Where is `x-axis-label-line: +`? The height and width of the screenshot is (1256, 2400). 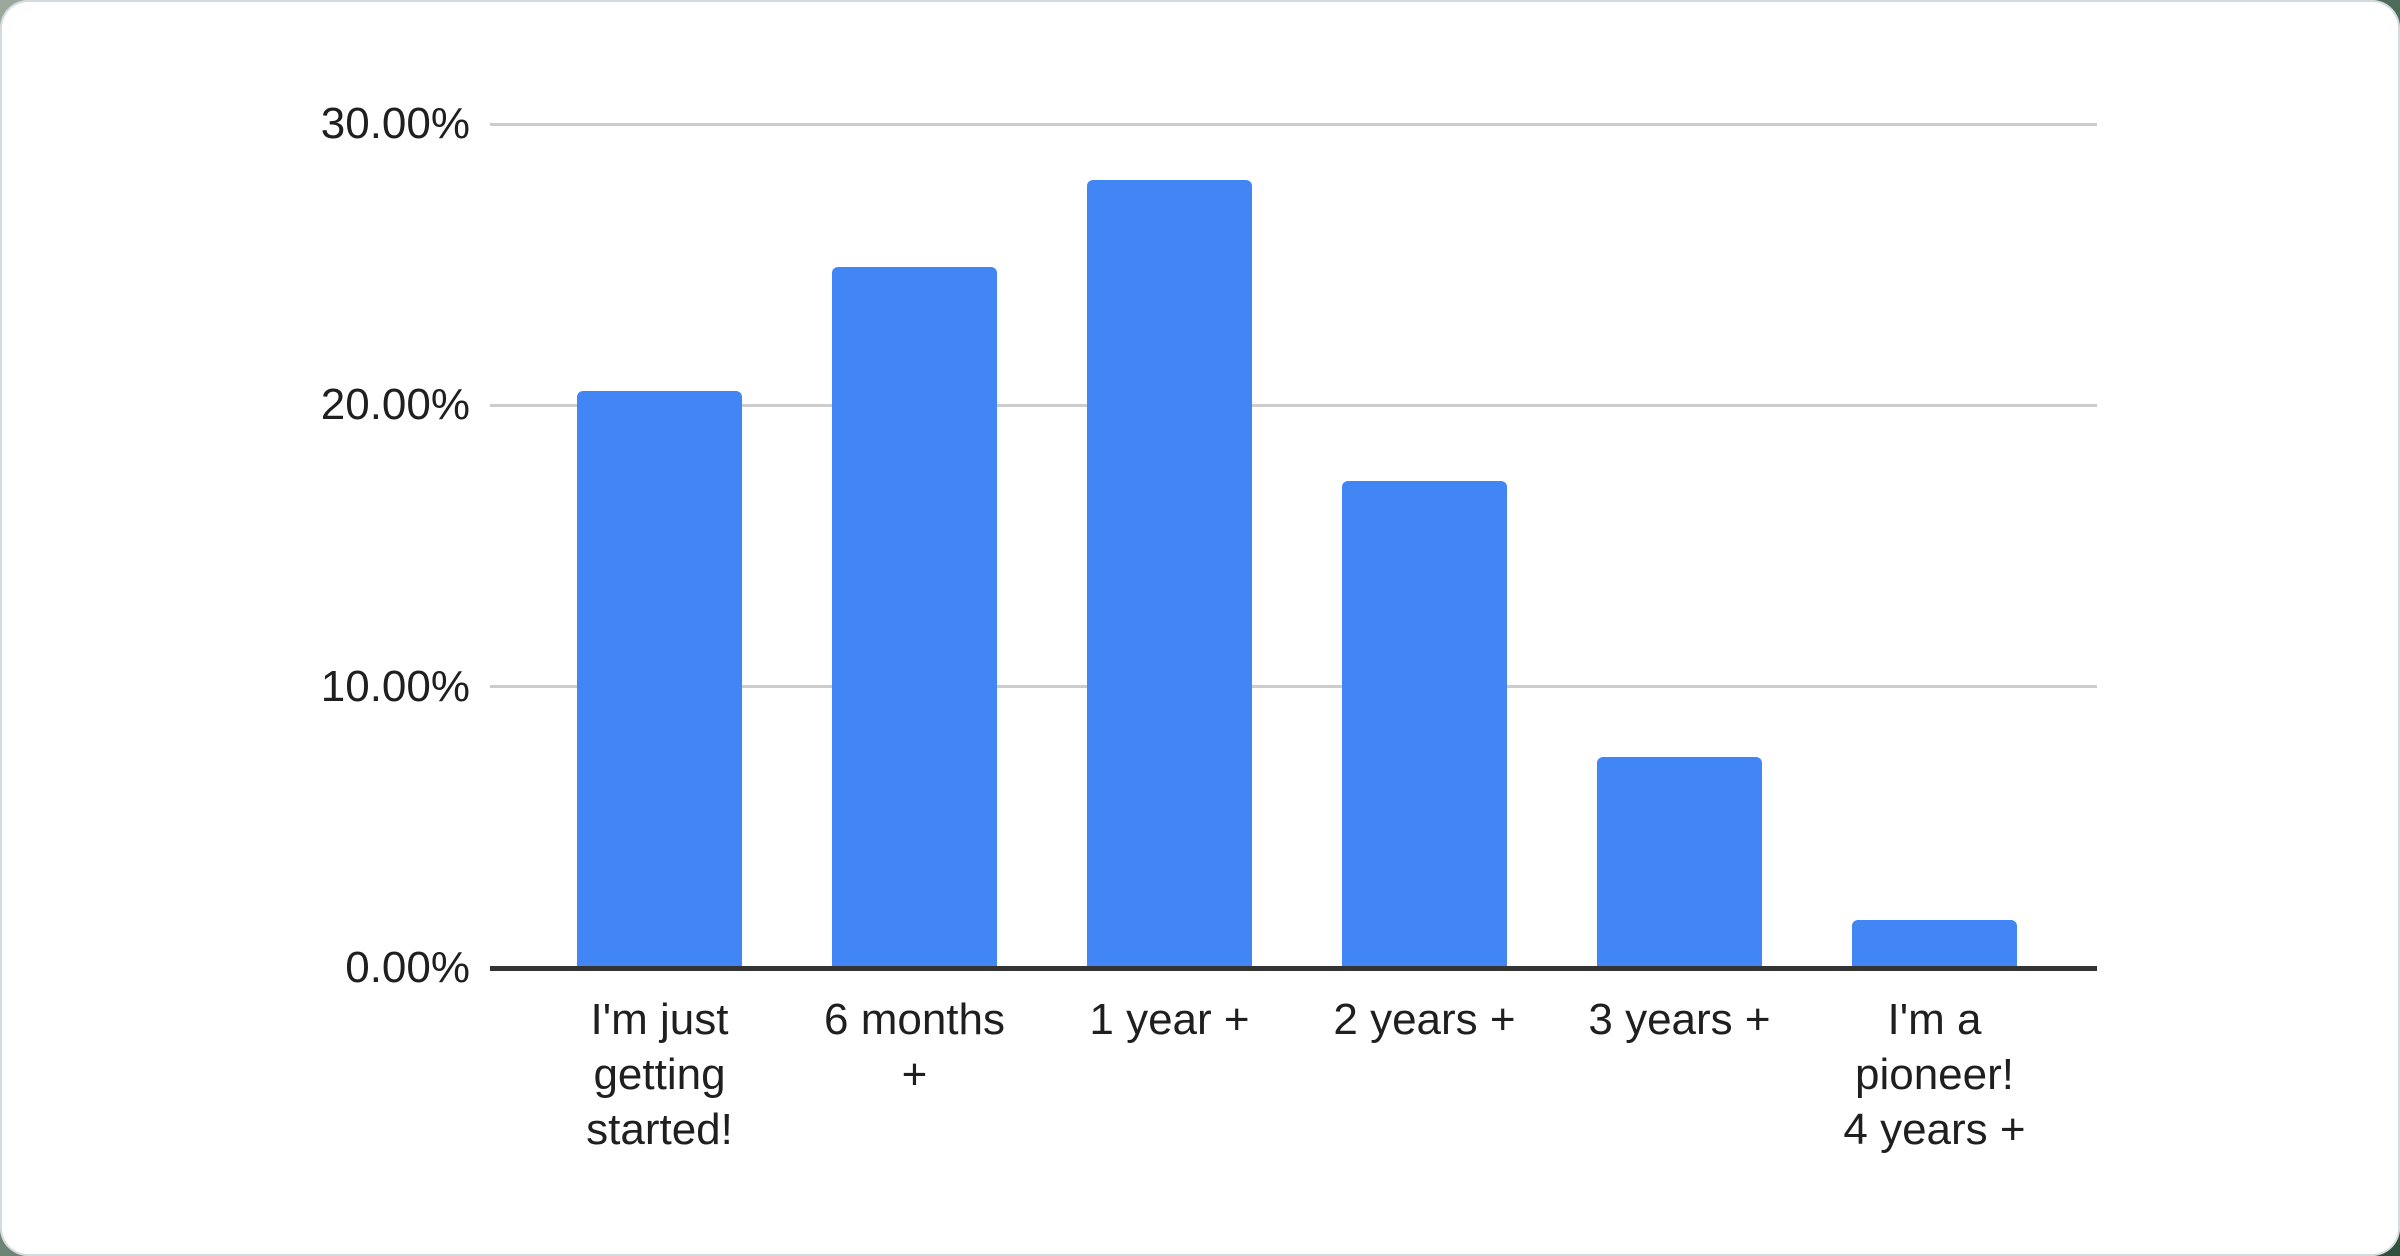 x-axis-label-line: + is located at coordinates (914, 1074).